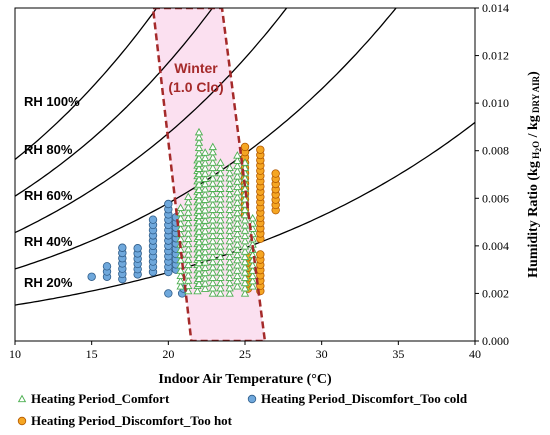 The width and height of the screenshot is (550, 435). What do you see at coordinates (475, 354) in the screenshot?
I see `x-tick-label: 40` at bounding box center [475, 354].